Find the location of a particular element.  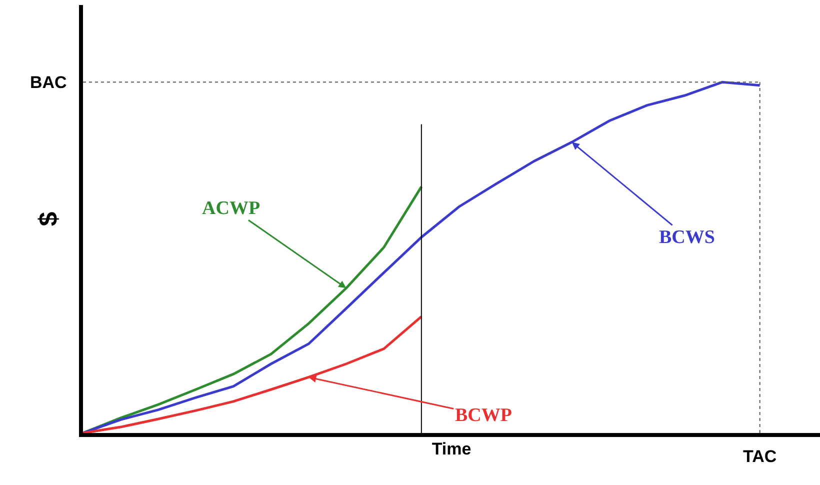

text: TAC is located at coordinates (760, 456).